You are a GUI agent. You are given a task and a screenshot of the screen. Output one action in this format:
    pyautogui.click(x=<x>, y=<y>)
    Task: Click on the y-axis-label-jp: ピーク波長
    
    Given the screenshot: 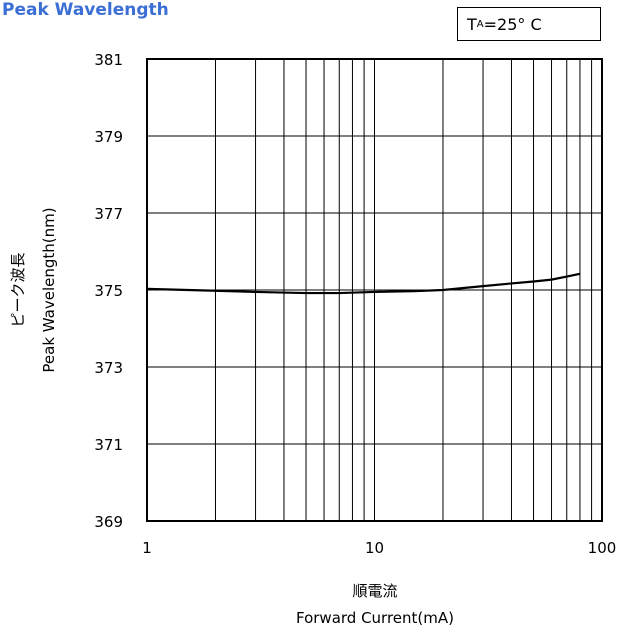 What is the action you would take?
    pyautogui.click(x=18, y=289)
    